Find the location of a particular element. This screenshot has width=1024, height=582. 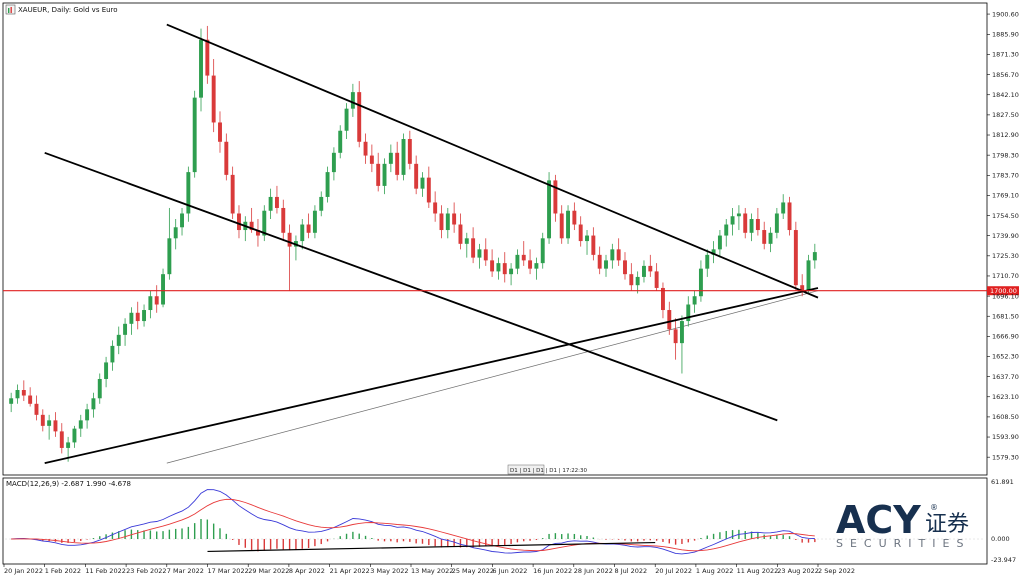

macd-signal-line is located at coordinates (413, 525).